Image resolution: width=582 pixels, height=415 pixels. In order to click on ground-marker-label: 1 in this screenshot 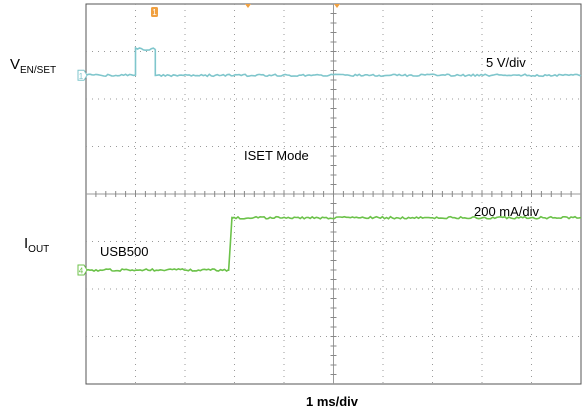, I will do `click(81, 76)`.